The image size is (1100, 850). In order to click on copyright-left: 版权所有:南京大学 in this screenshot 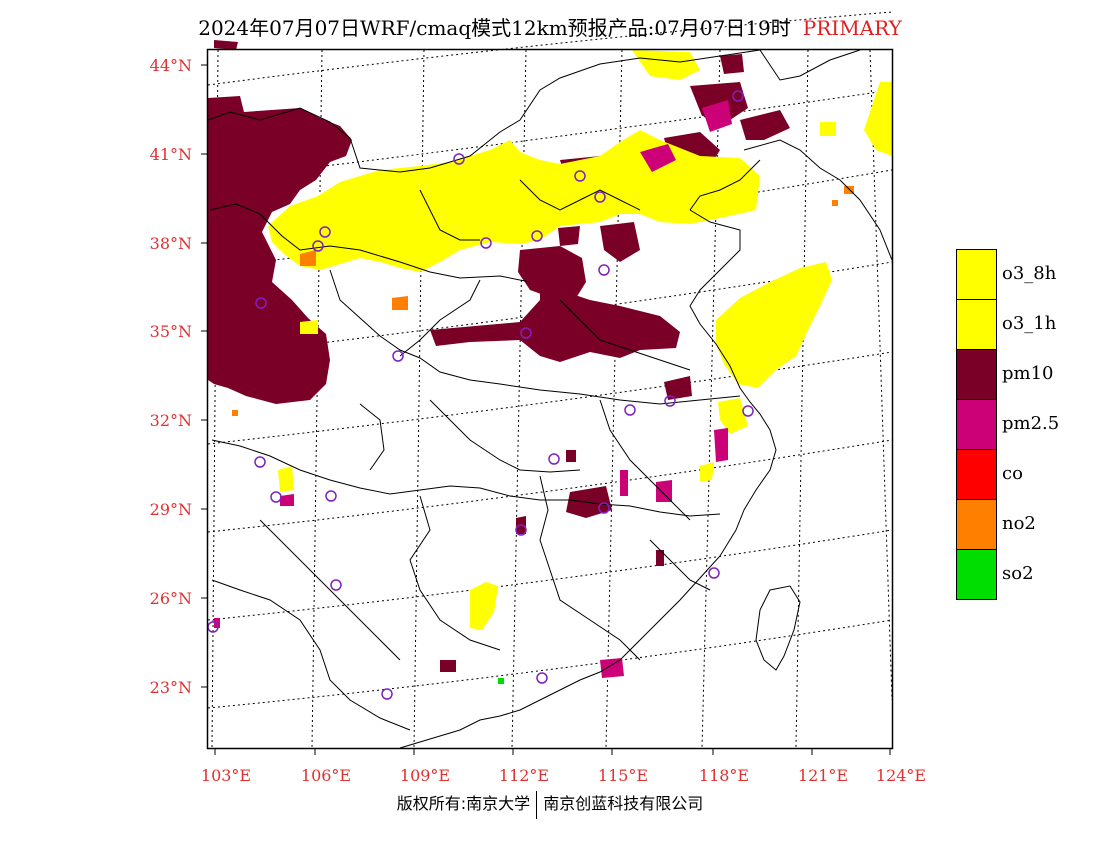, I will do `click(463, 803)`.